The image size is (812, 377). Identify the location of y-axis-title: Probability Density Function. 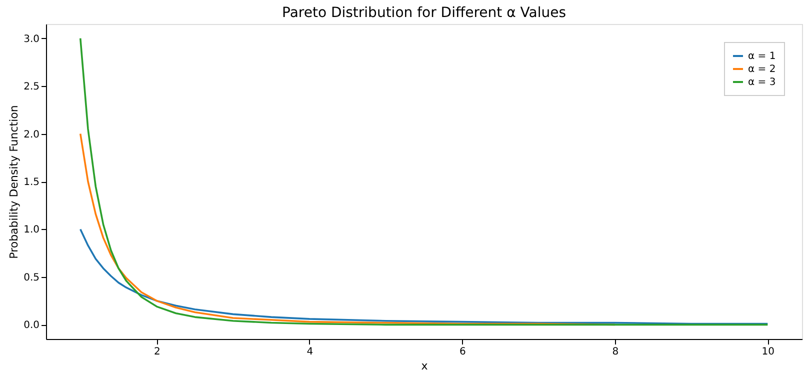
(14, 182).